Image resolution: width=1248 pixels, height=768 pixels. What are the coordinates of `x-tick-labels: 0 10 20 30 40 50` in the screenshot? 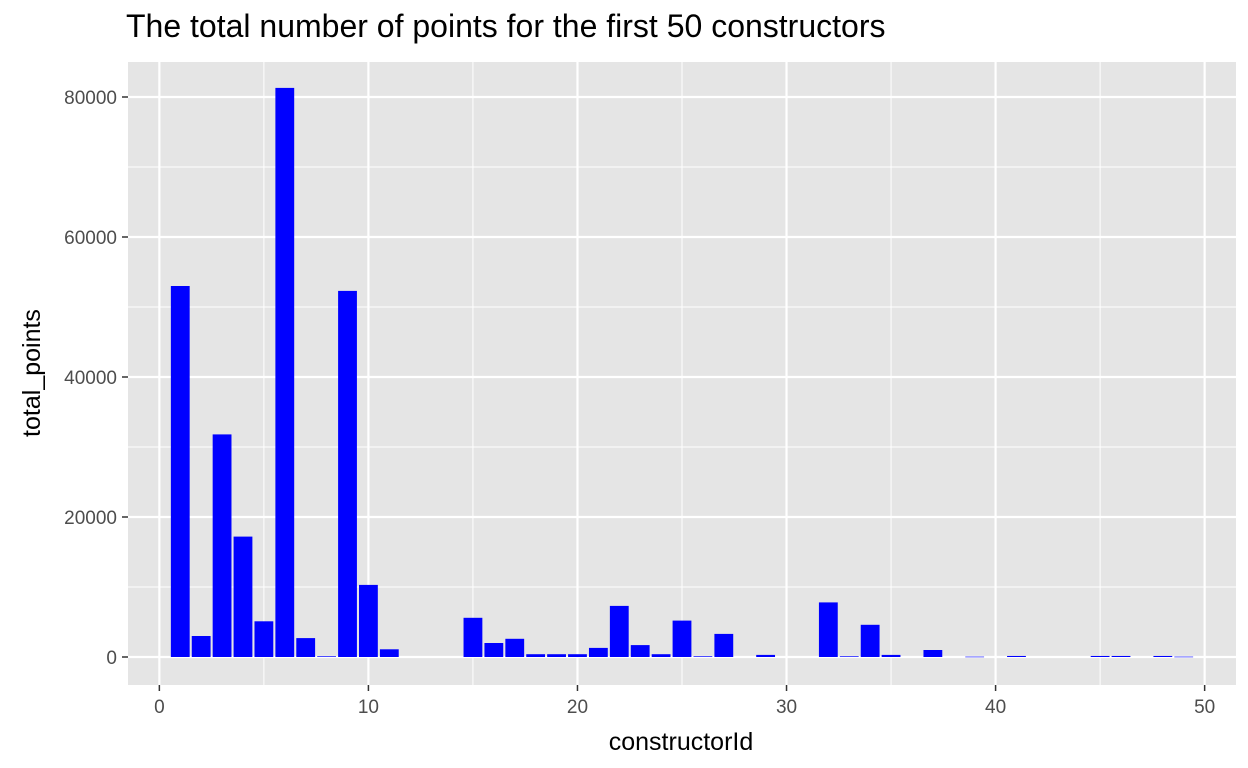 It's located at (684, 707).